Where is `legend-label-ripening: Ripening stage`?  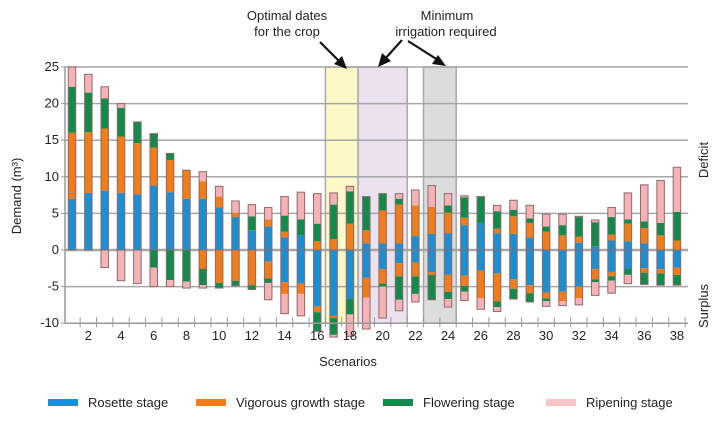 legend-label-ripening: Ripening stage is located at coordinates (629, 402).